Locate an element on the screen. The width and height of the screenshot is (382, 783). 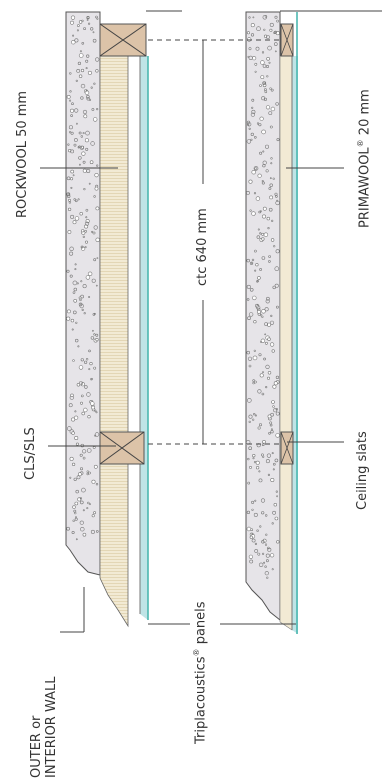
rockwool-insulation is located at coordinates (114, 341).